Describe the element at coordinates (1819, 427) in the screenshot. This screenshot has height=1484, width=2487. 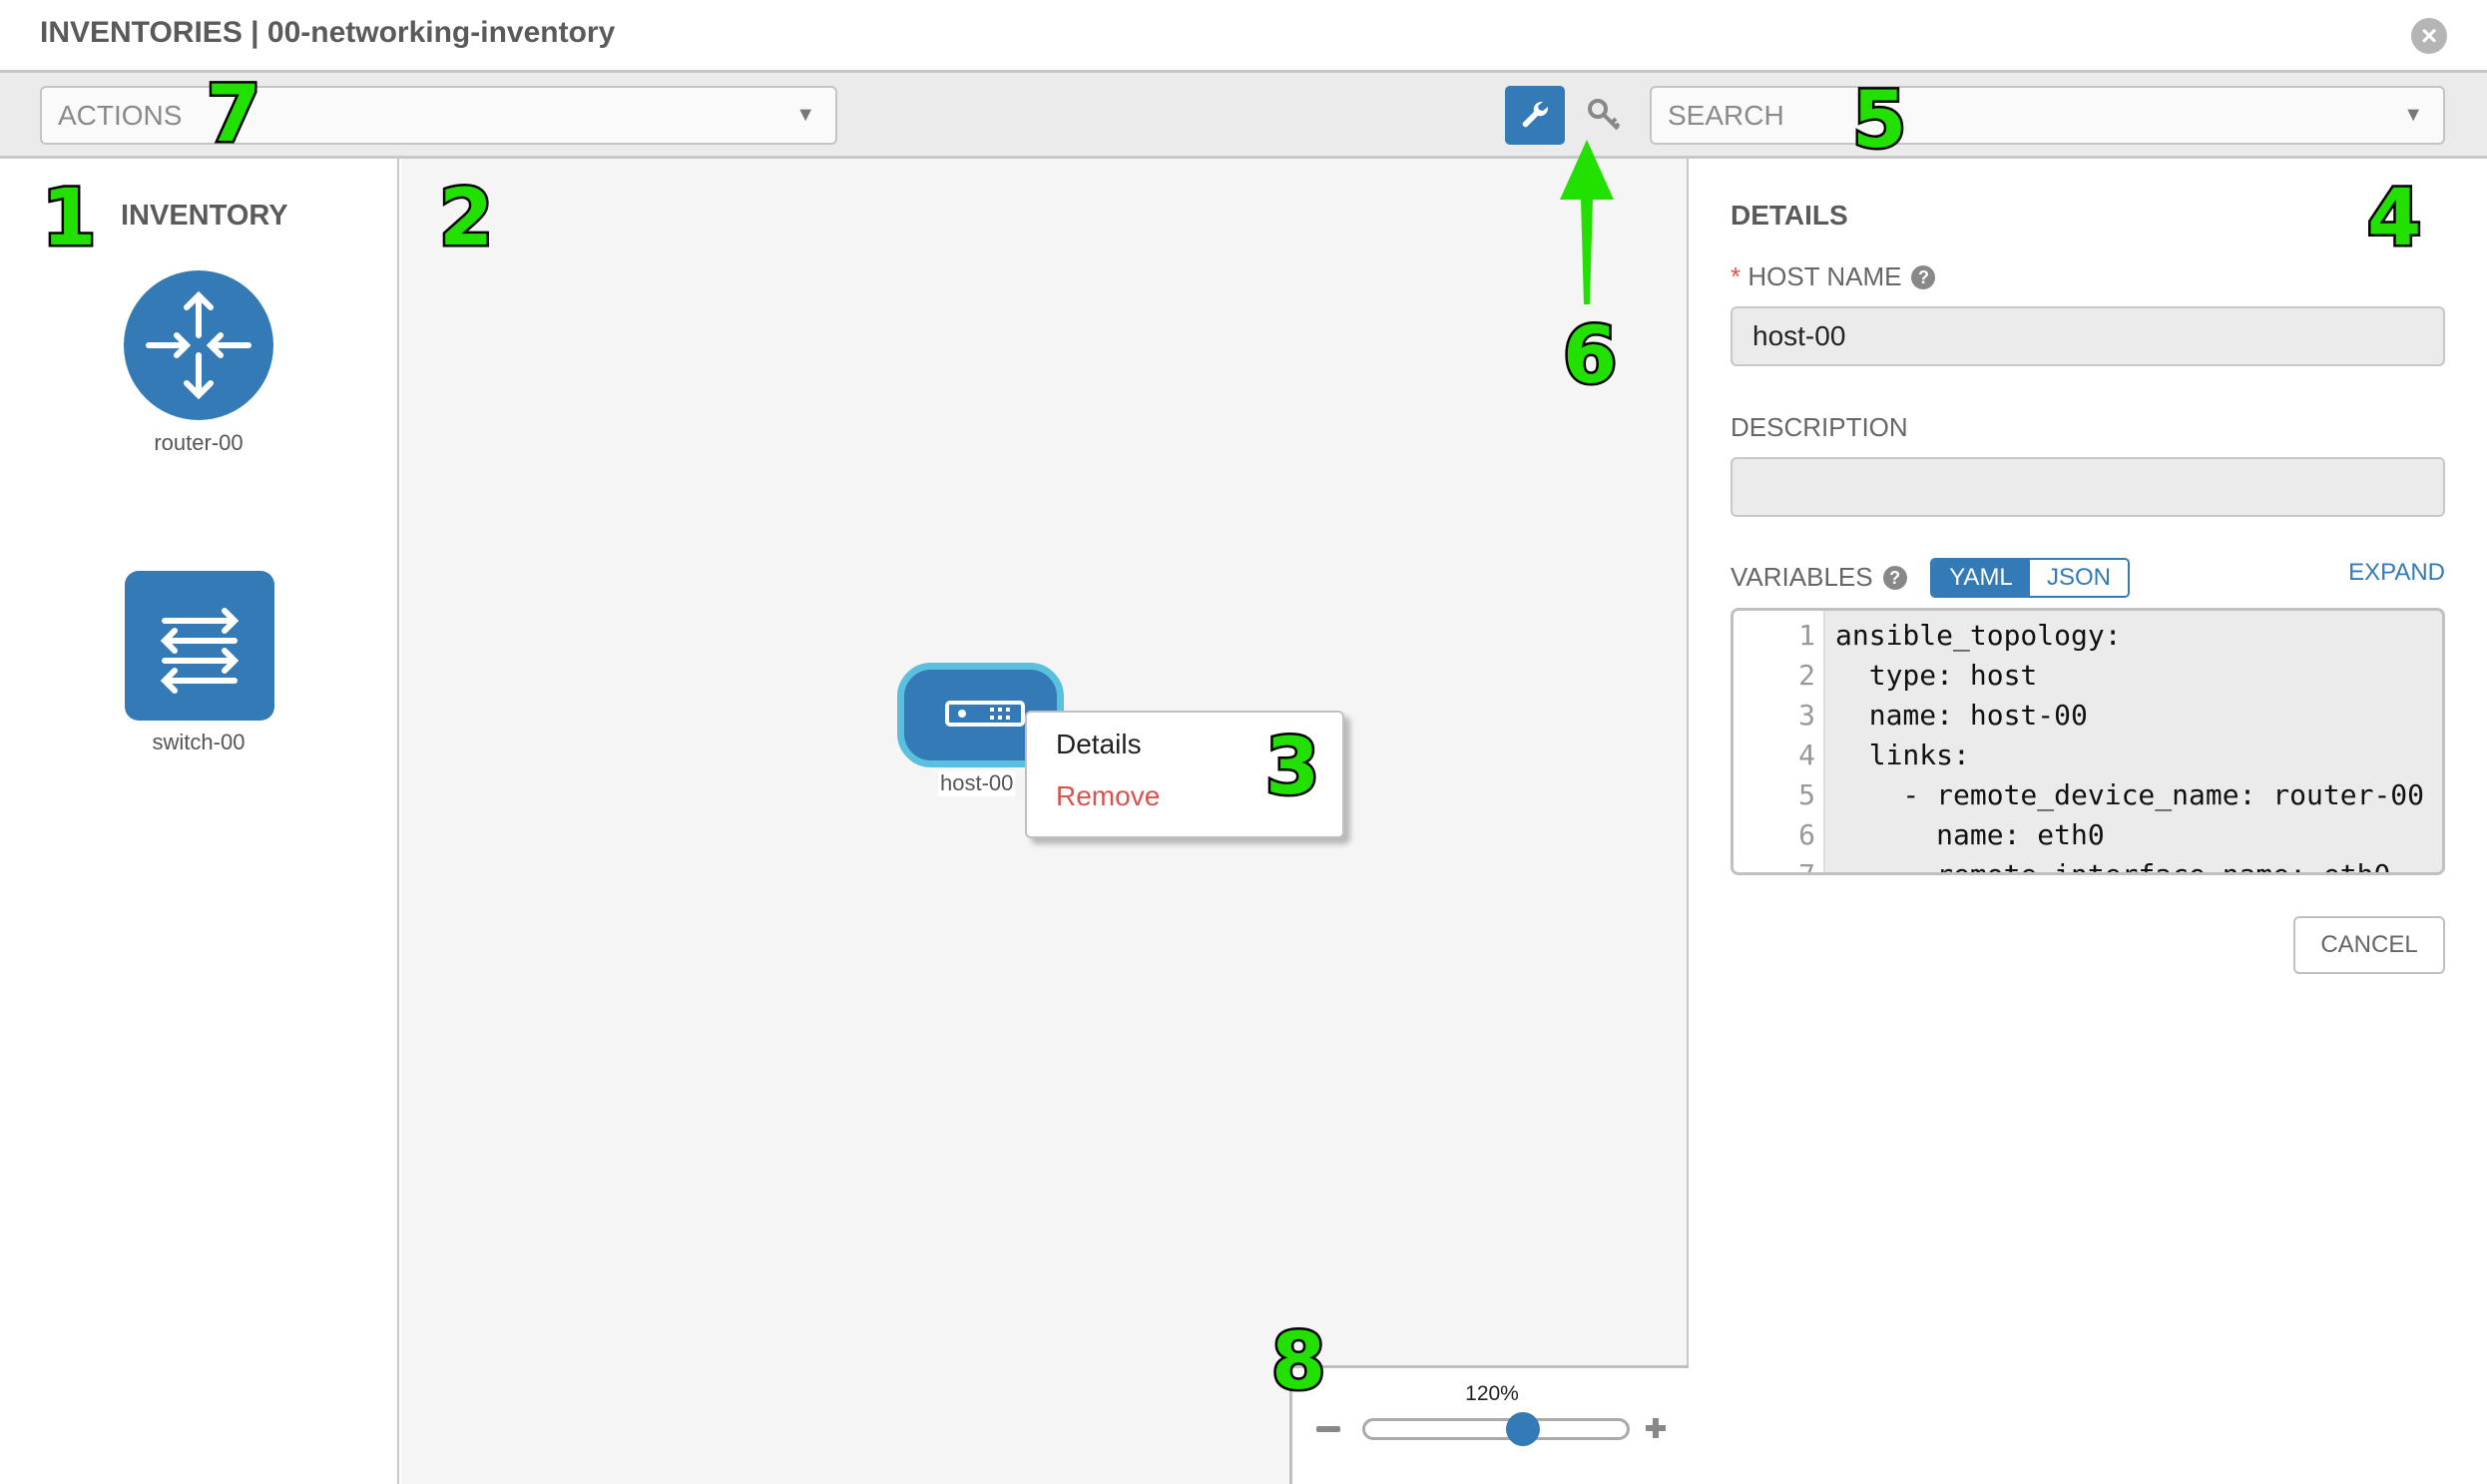
I see `description-label: DESCRIPTION` at that location.